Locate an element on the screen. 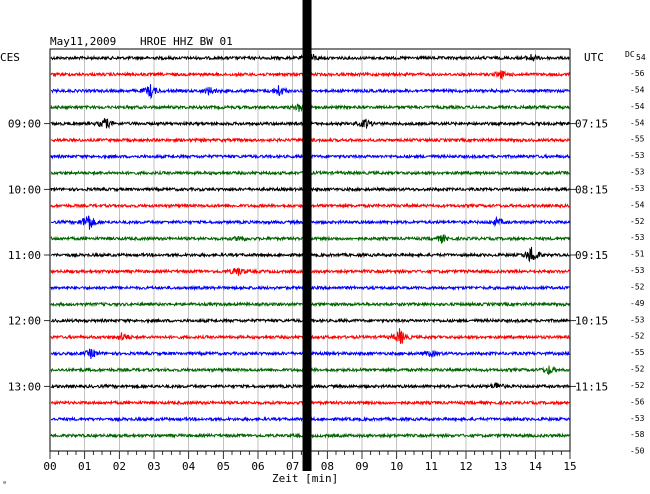 The width and height of the screenshot is (650, 494). dc-offset-value: 54 is located at coordinates (641, 57).